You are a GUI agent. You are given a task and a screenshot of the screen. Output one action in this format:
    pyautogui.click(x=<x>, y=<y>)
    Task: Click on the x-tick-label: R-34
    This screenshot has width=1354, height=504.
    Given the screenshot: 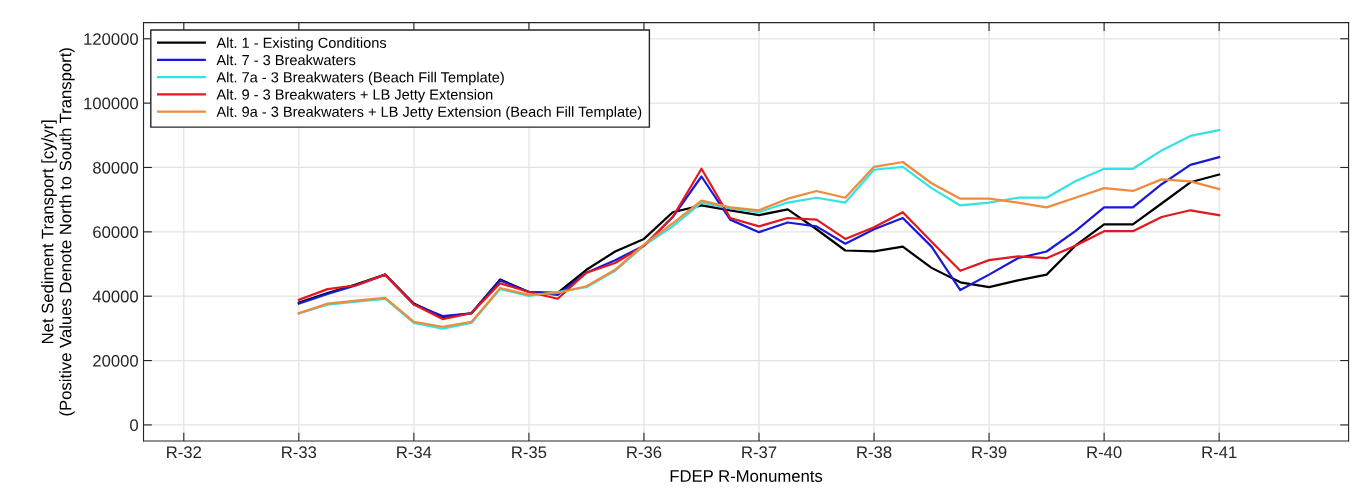 What is the action you would take?
    pyautogui.click(x=414, y=452)
    